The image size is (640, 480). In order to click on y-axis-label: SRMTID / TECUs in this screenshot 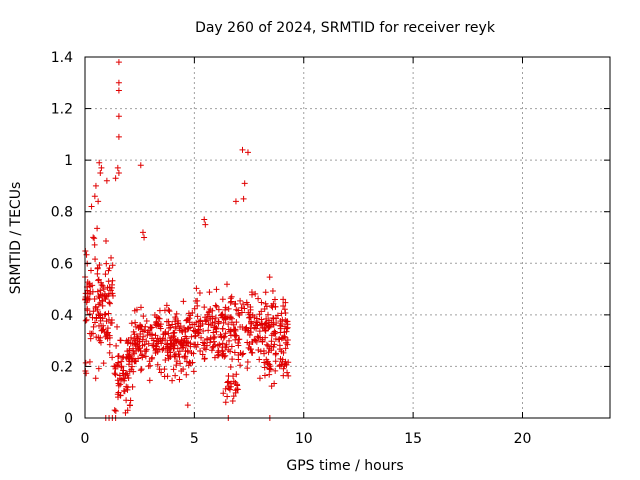, I will do `click(16, 238)`.